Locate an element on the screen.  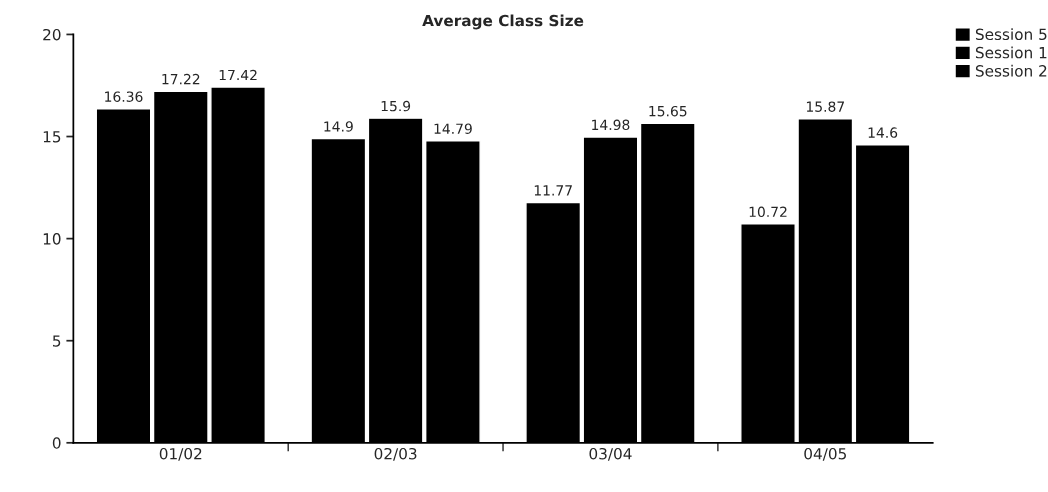
data-label: 14.98 is located at coordinates (611, 125).